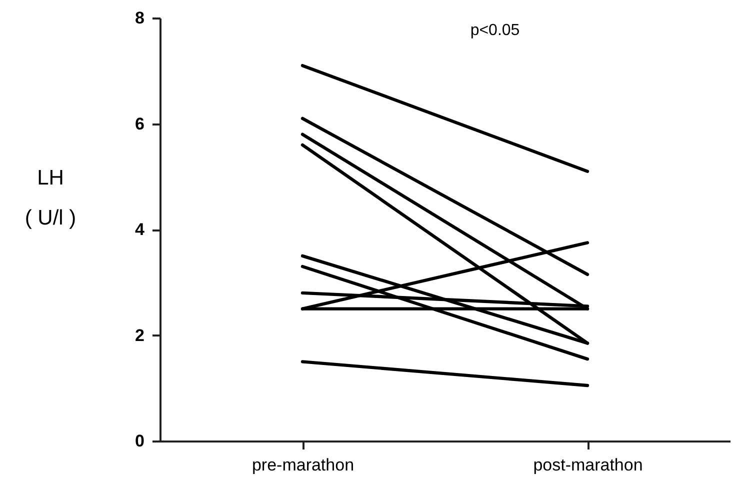 The width and height of the screenshot is (740, 491). I want to click on y-axis-title: LH ( U/l ), so click(50, 198).